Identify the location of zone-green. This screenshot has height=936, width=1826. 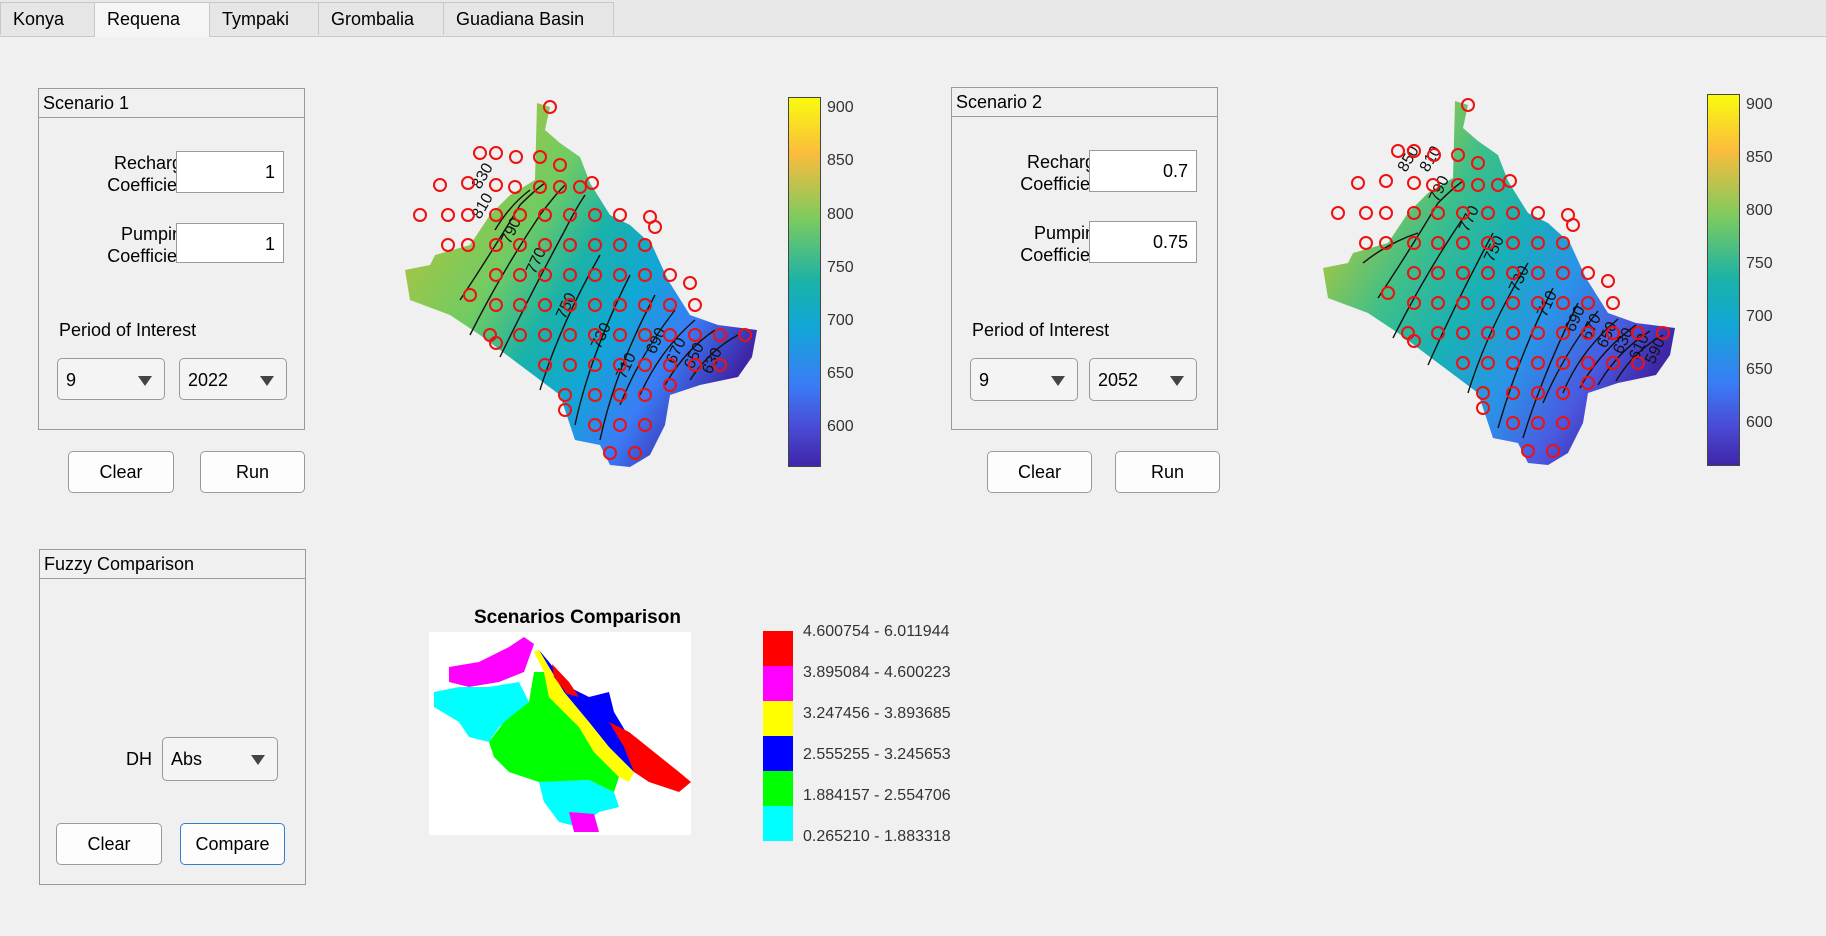
(554, 732).